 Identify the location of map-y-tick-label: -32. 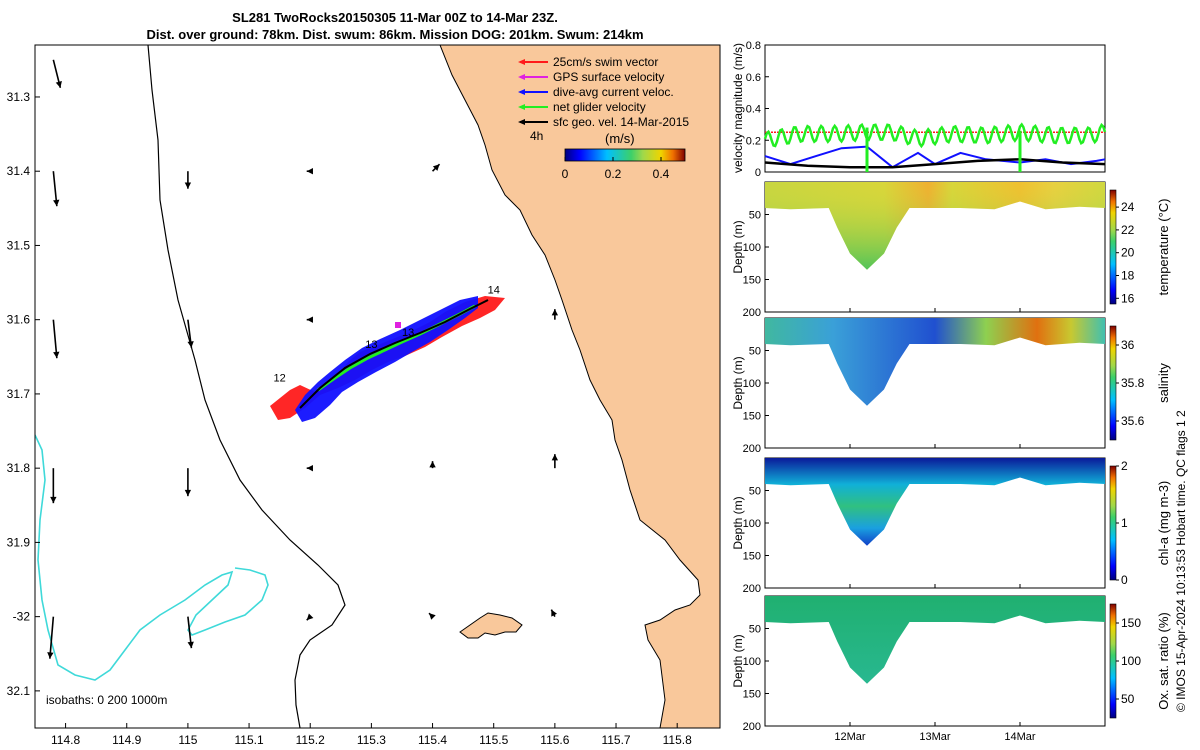
(22, 617).